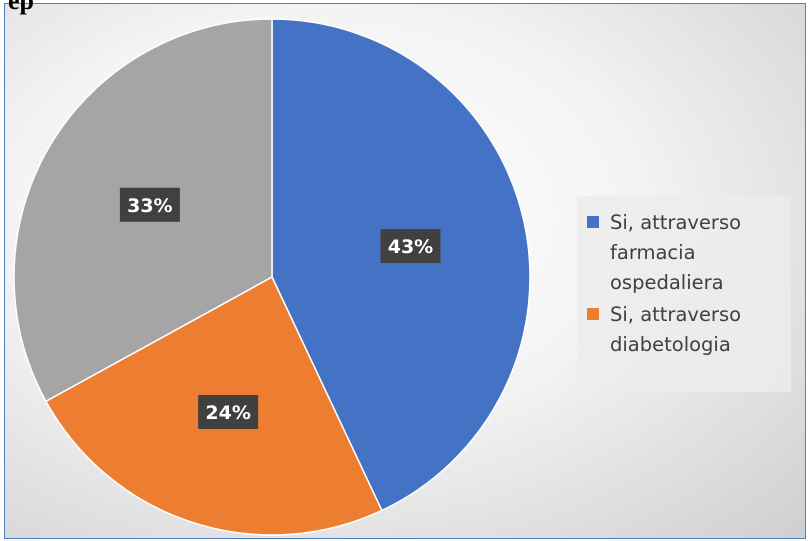 The image size is (808, 541). I want to click on data-label-text: 24%, so click(227, 413).